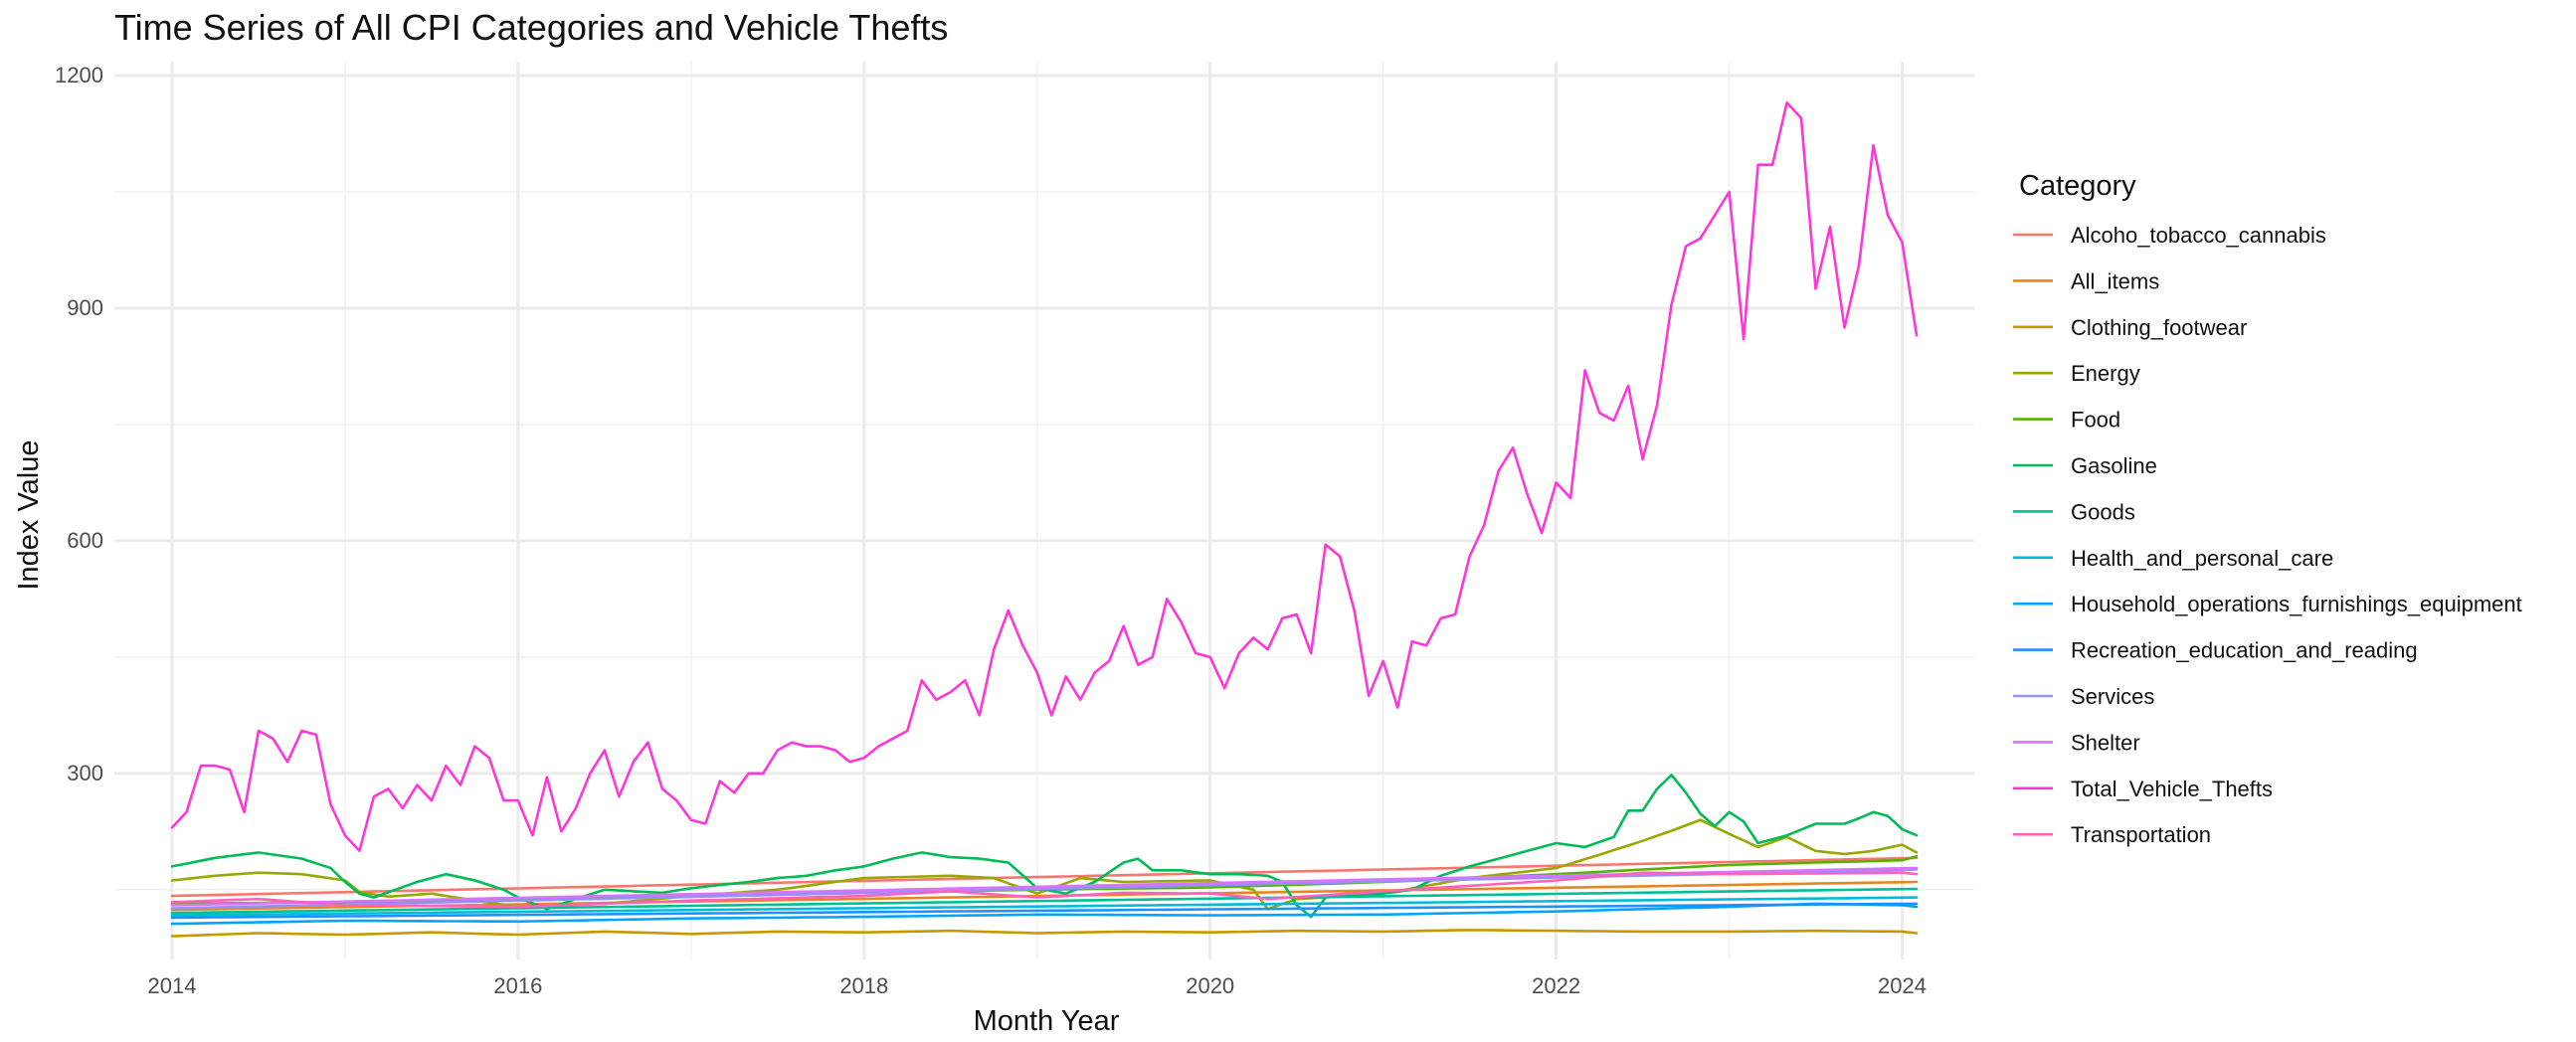 Image resolution: width=2576 pixels, height=1042 pixels. What do you see at coordinates (79, 75) in the screenshot?
I see `y-tick-label: 1200` at bounding box center [79, 75].